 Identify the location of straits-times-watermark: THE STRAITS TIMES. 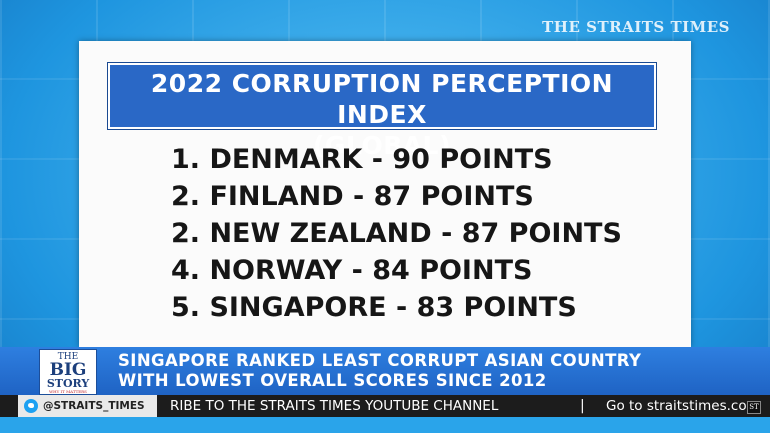
(636, 27).